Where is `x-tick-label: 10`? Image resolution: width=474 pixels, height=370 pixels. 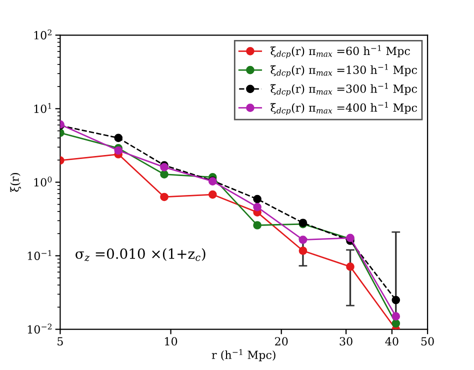
x-tick-label: 10 is located at coordinates (171, 341).